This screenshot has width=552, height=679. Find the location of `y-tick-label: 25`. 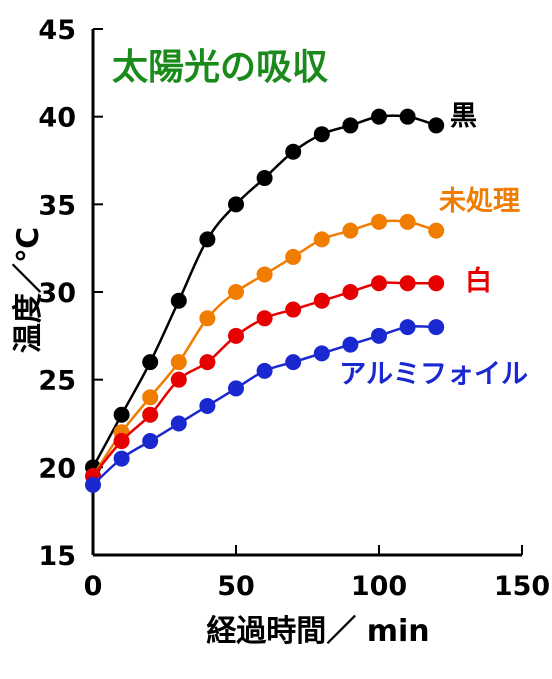

y-tick-label: 25 is located at coordinates (57, 381).